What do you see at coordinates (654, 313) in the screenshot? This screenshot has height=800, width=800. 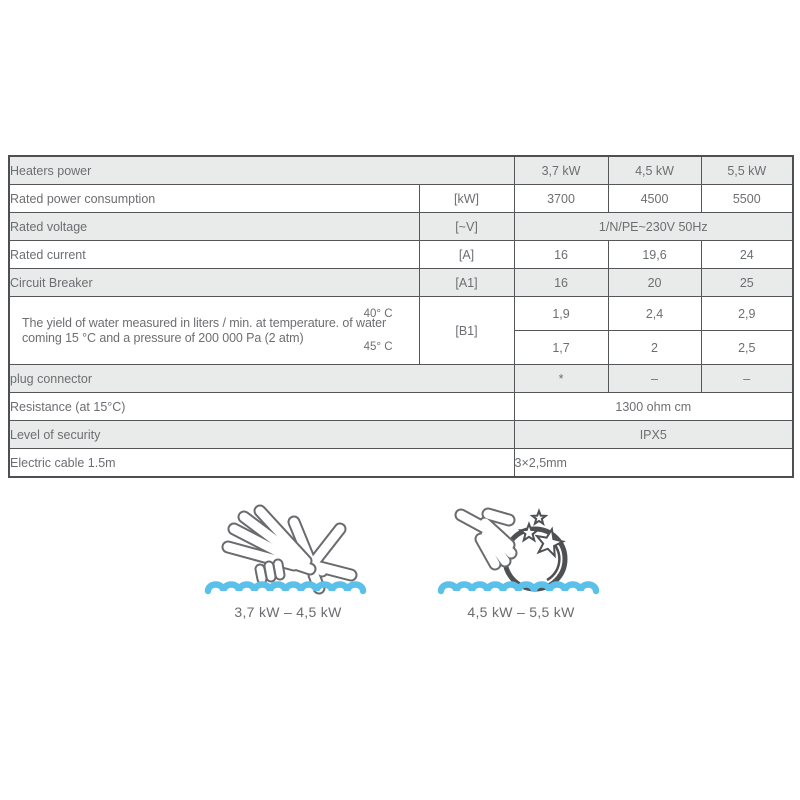 I see `cell-value: 2,4` at bounding box center [654, 313].